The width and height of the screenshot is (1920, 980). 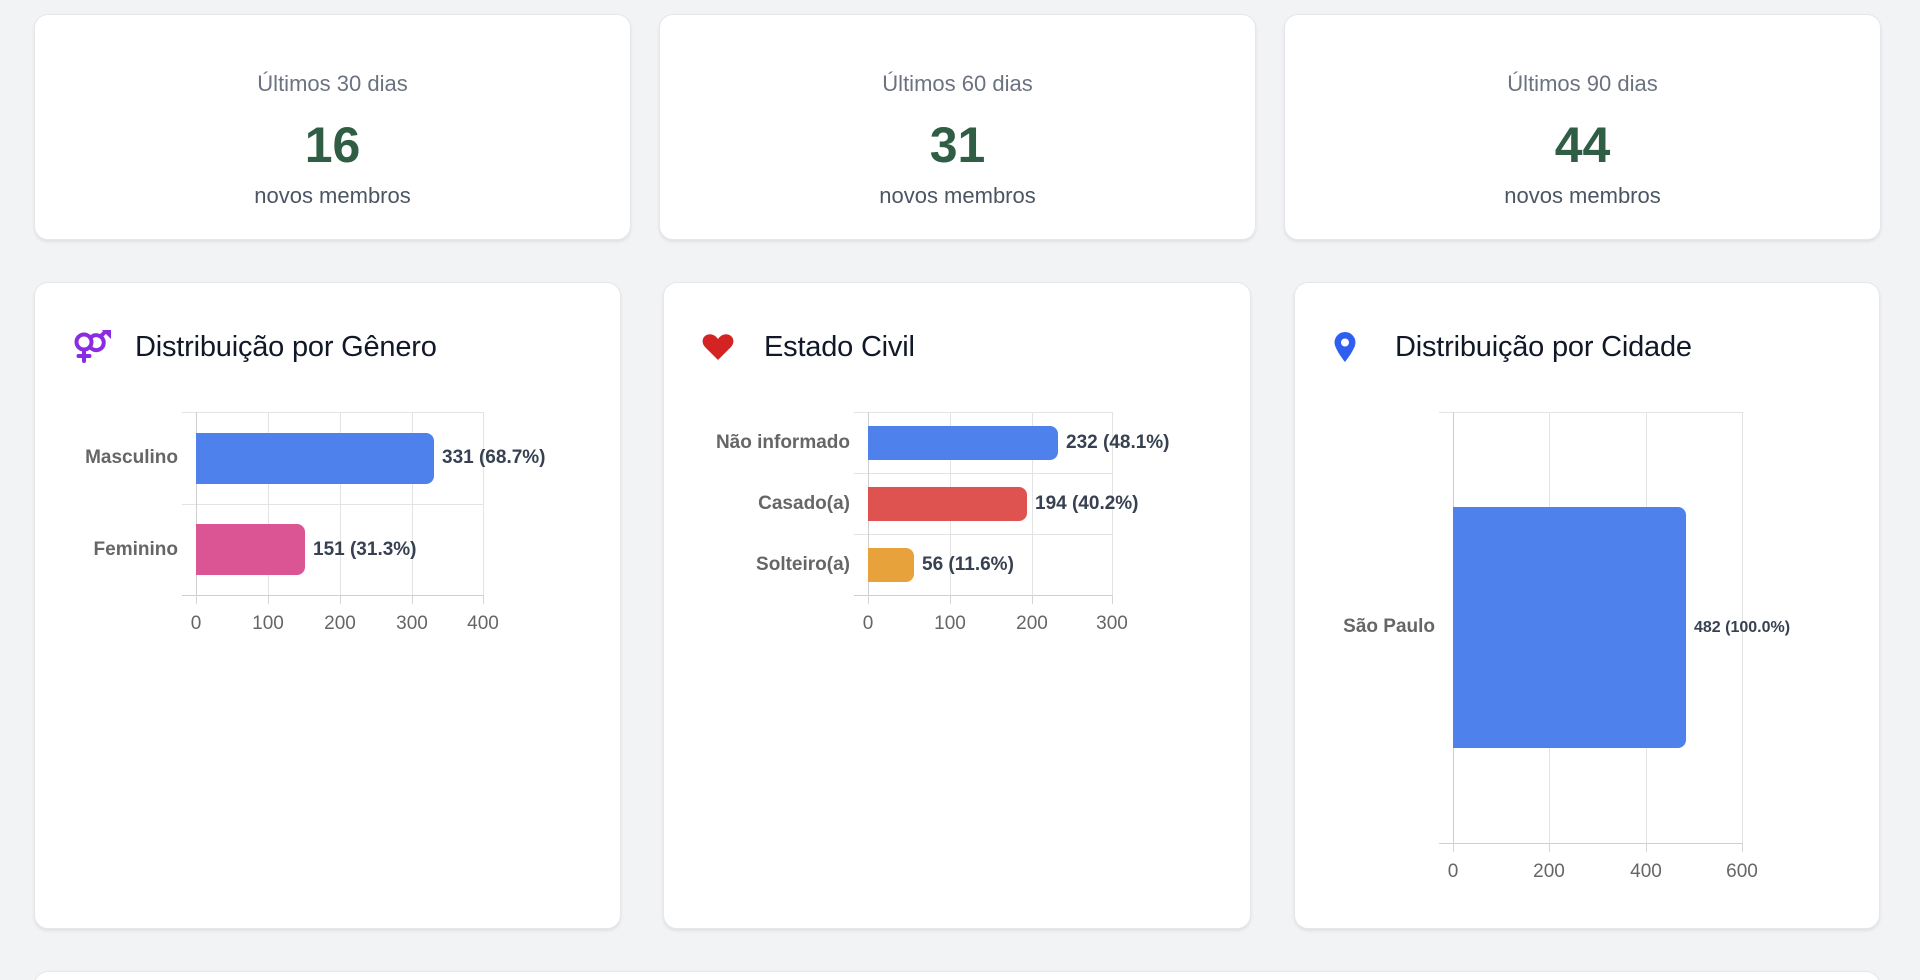 I want to click on chart-header: Distribuição por Cidade, so click(x=1512, y=347).